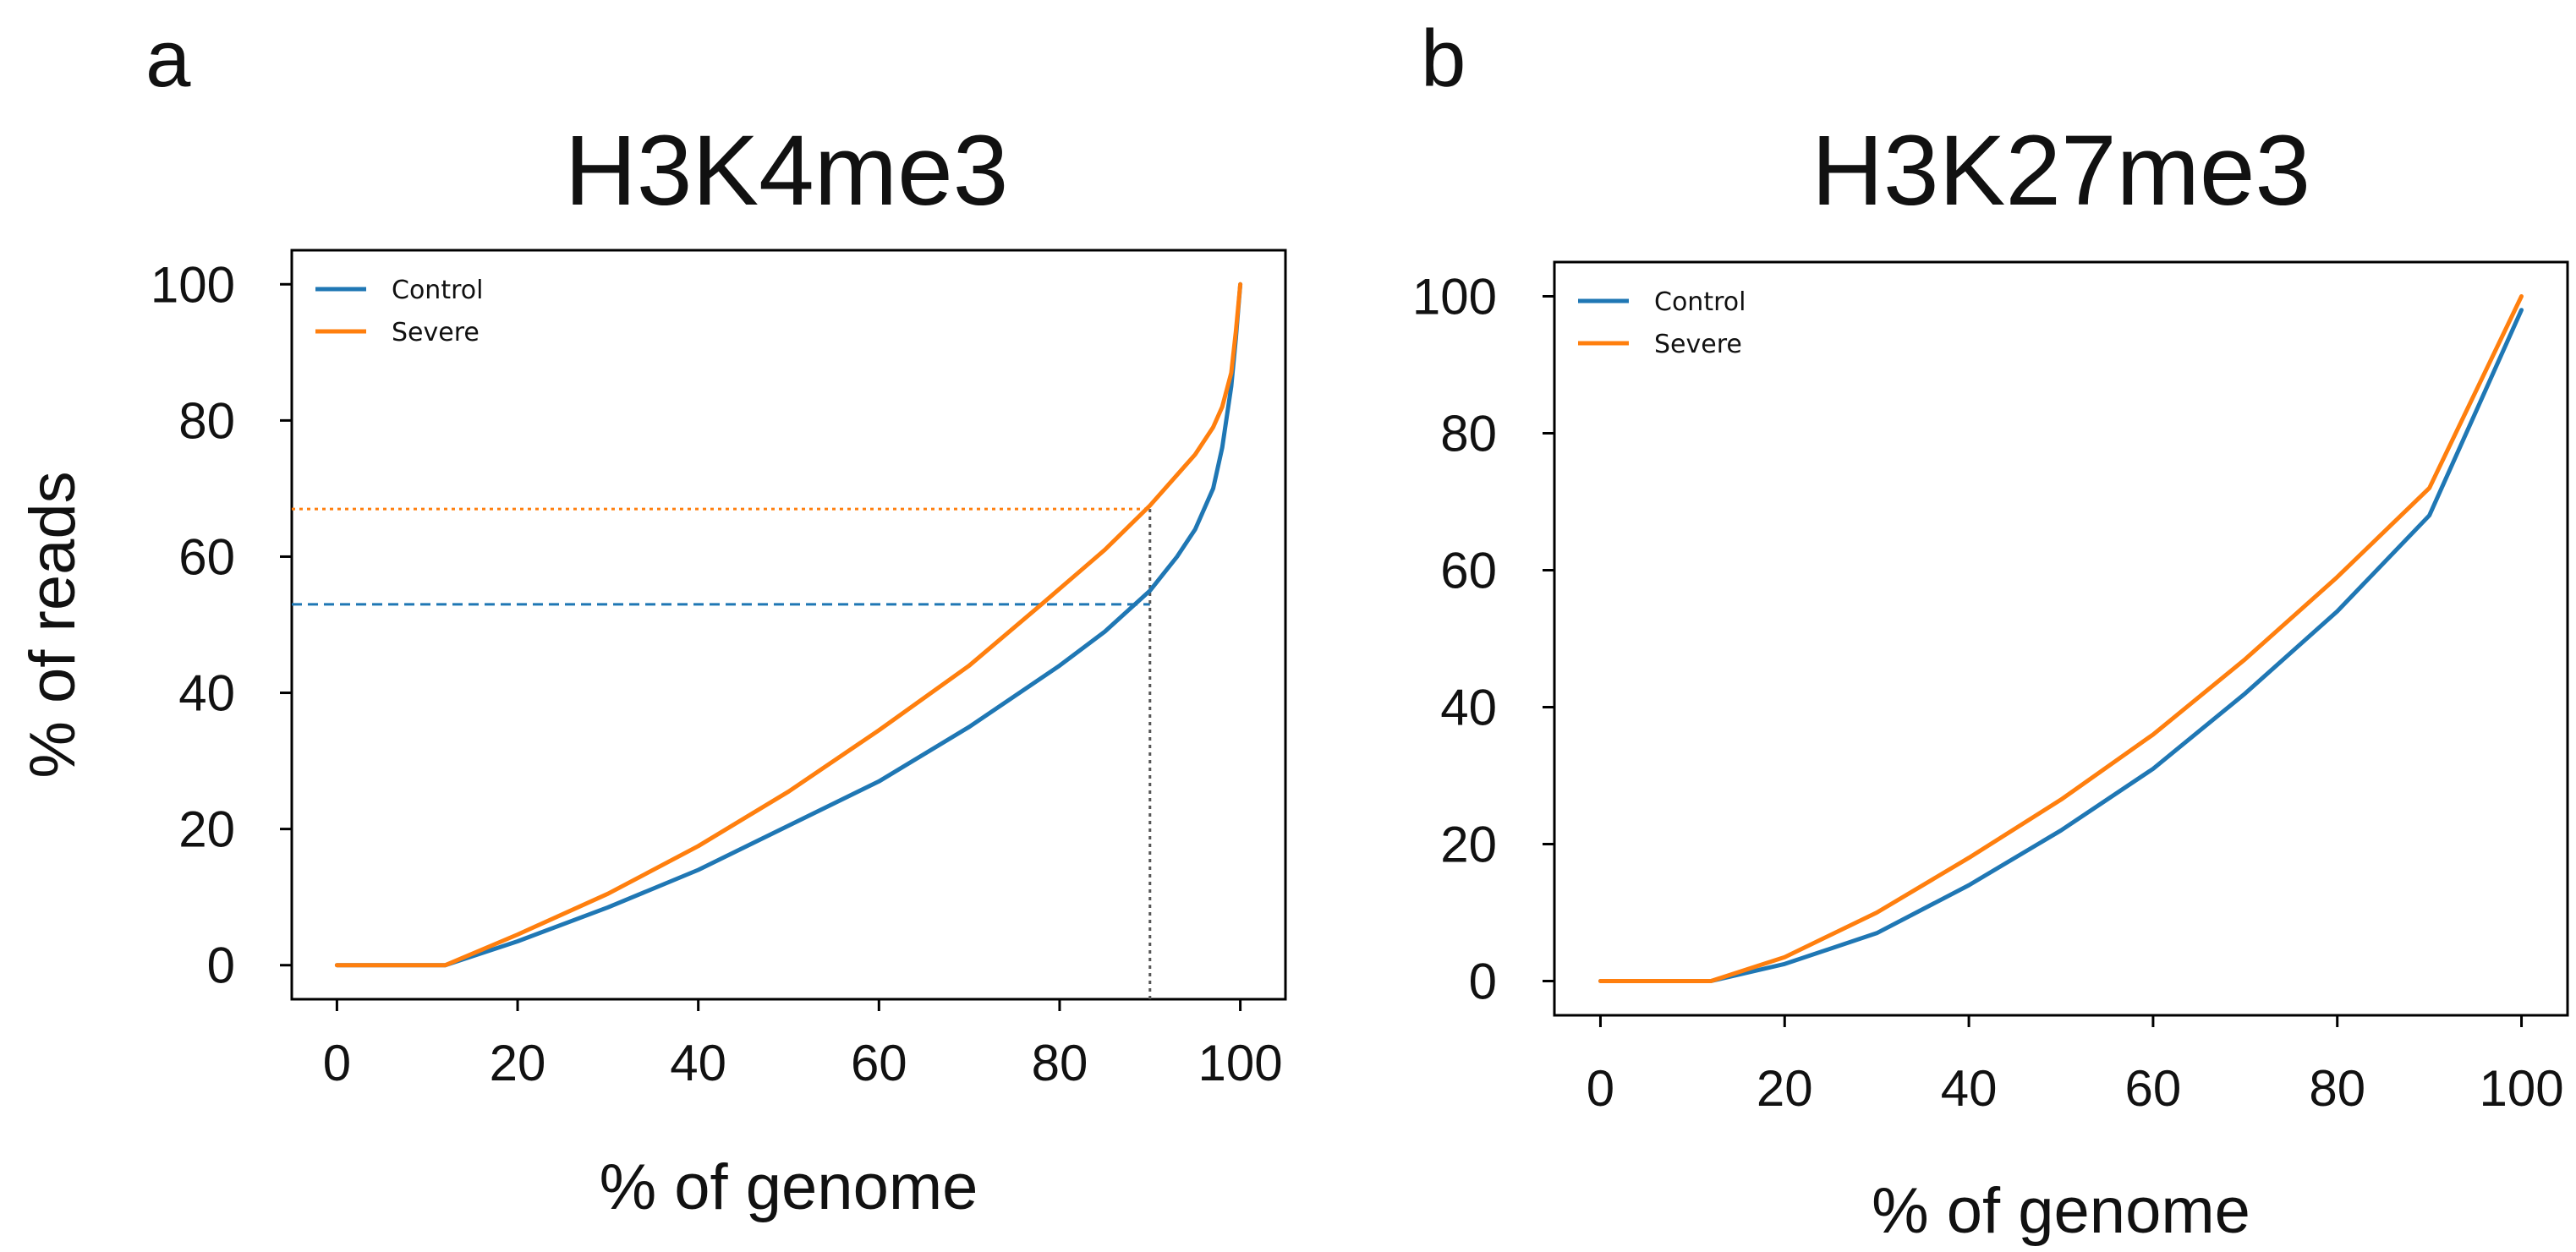  Describe the element at coordinates (787, 171) in the screenshot. I see `chart-title: H3K4me3` at that location.